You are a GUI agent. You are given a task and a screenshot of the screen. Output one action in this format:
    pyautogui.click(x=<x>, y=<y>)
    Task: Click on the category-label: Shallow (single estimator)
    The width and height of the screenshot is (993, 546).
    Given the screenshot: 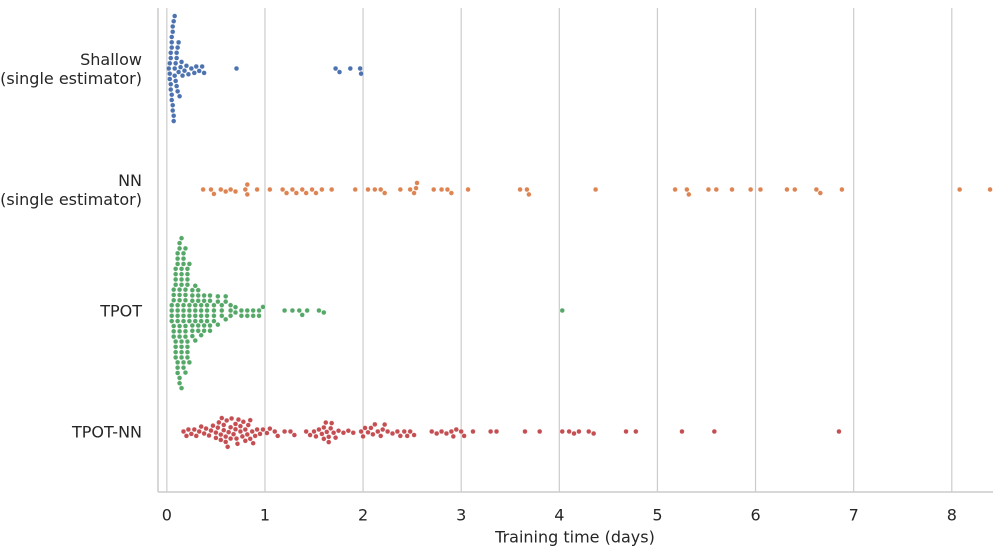 What is the action you would take?
    pyautogui.click(x=71, y=68)
    